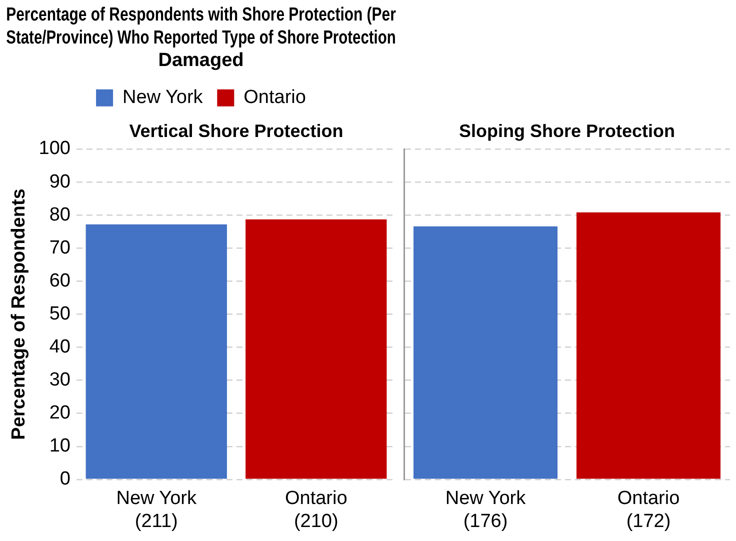  Describe the element at coordinates (59, 380) in the screenshot. I see `y-tick-label: 30` at that location.